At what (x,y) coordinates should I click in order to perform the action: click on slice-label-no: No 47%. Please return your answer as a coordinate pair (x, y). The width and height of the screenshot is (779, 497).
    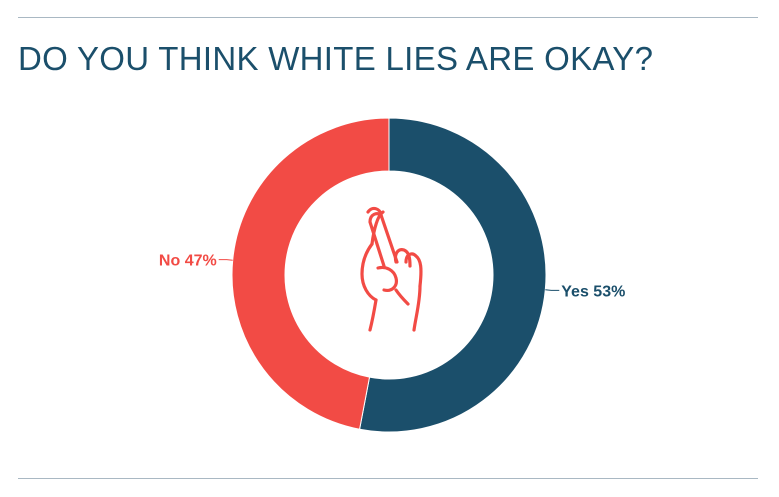
    Looking at the image, I should click on (188, 261).